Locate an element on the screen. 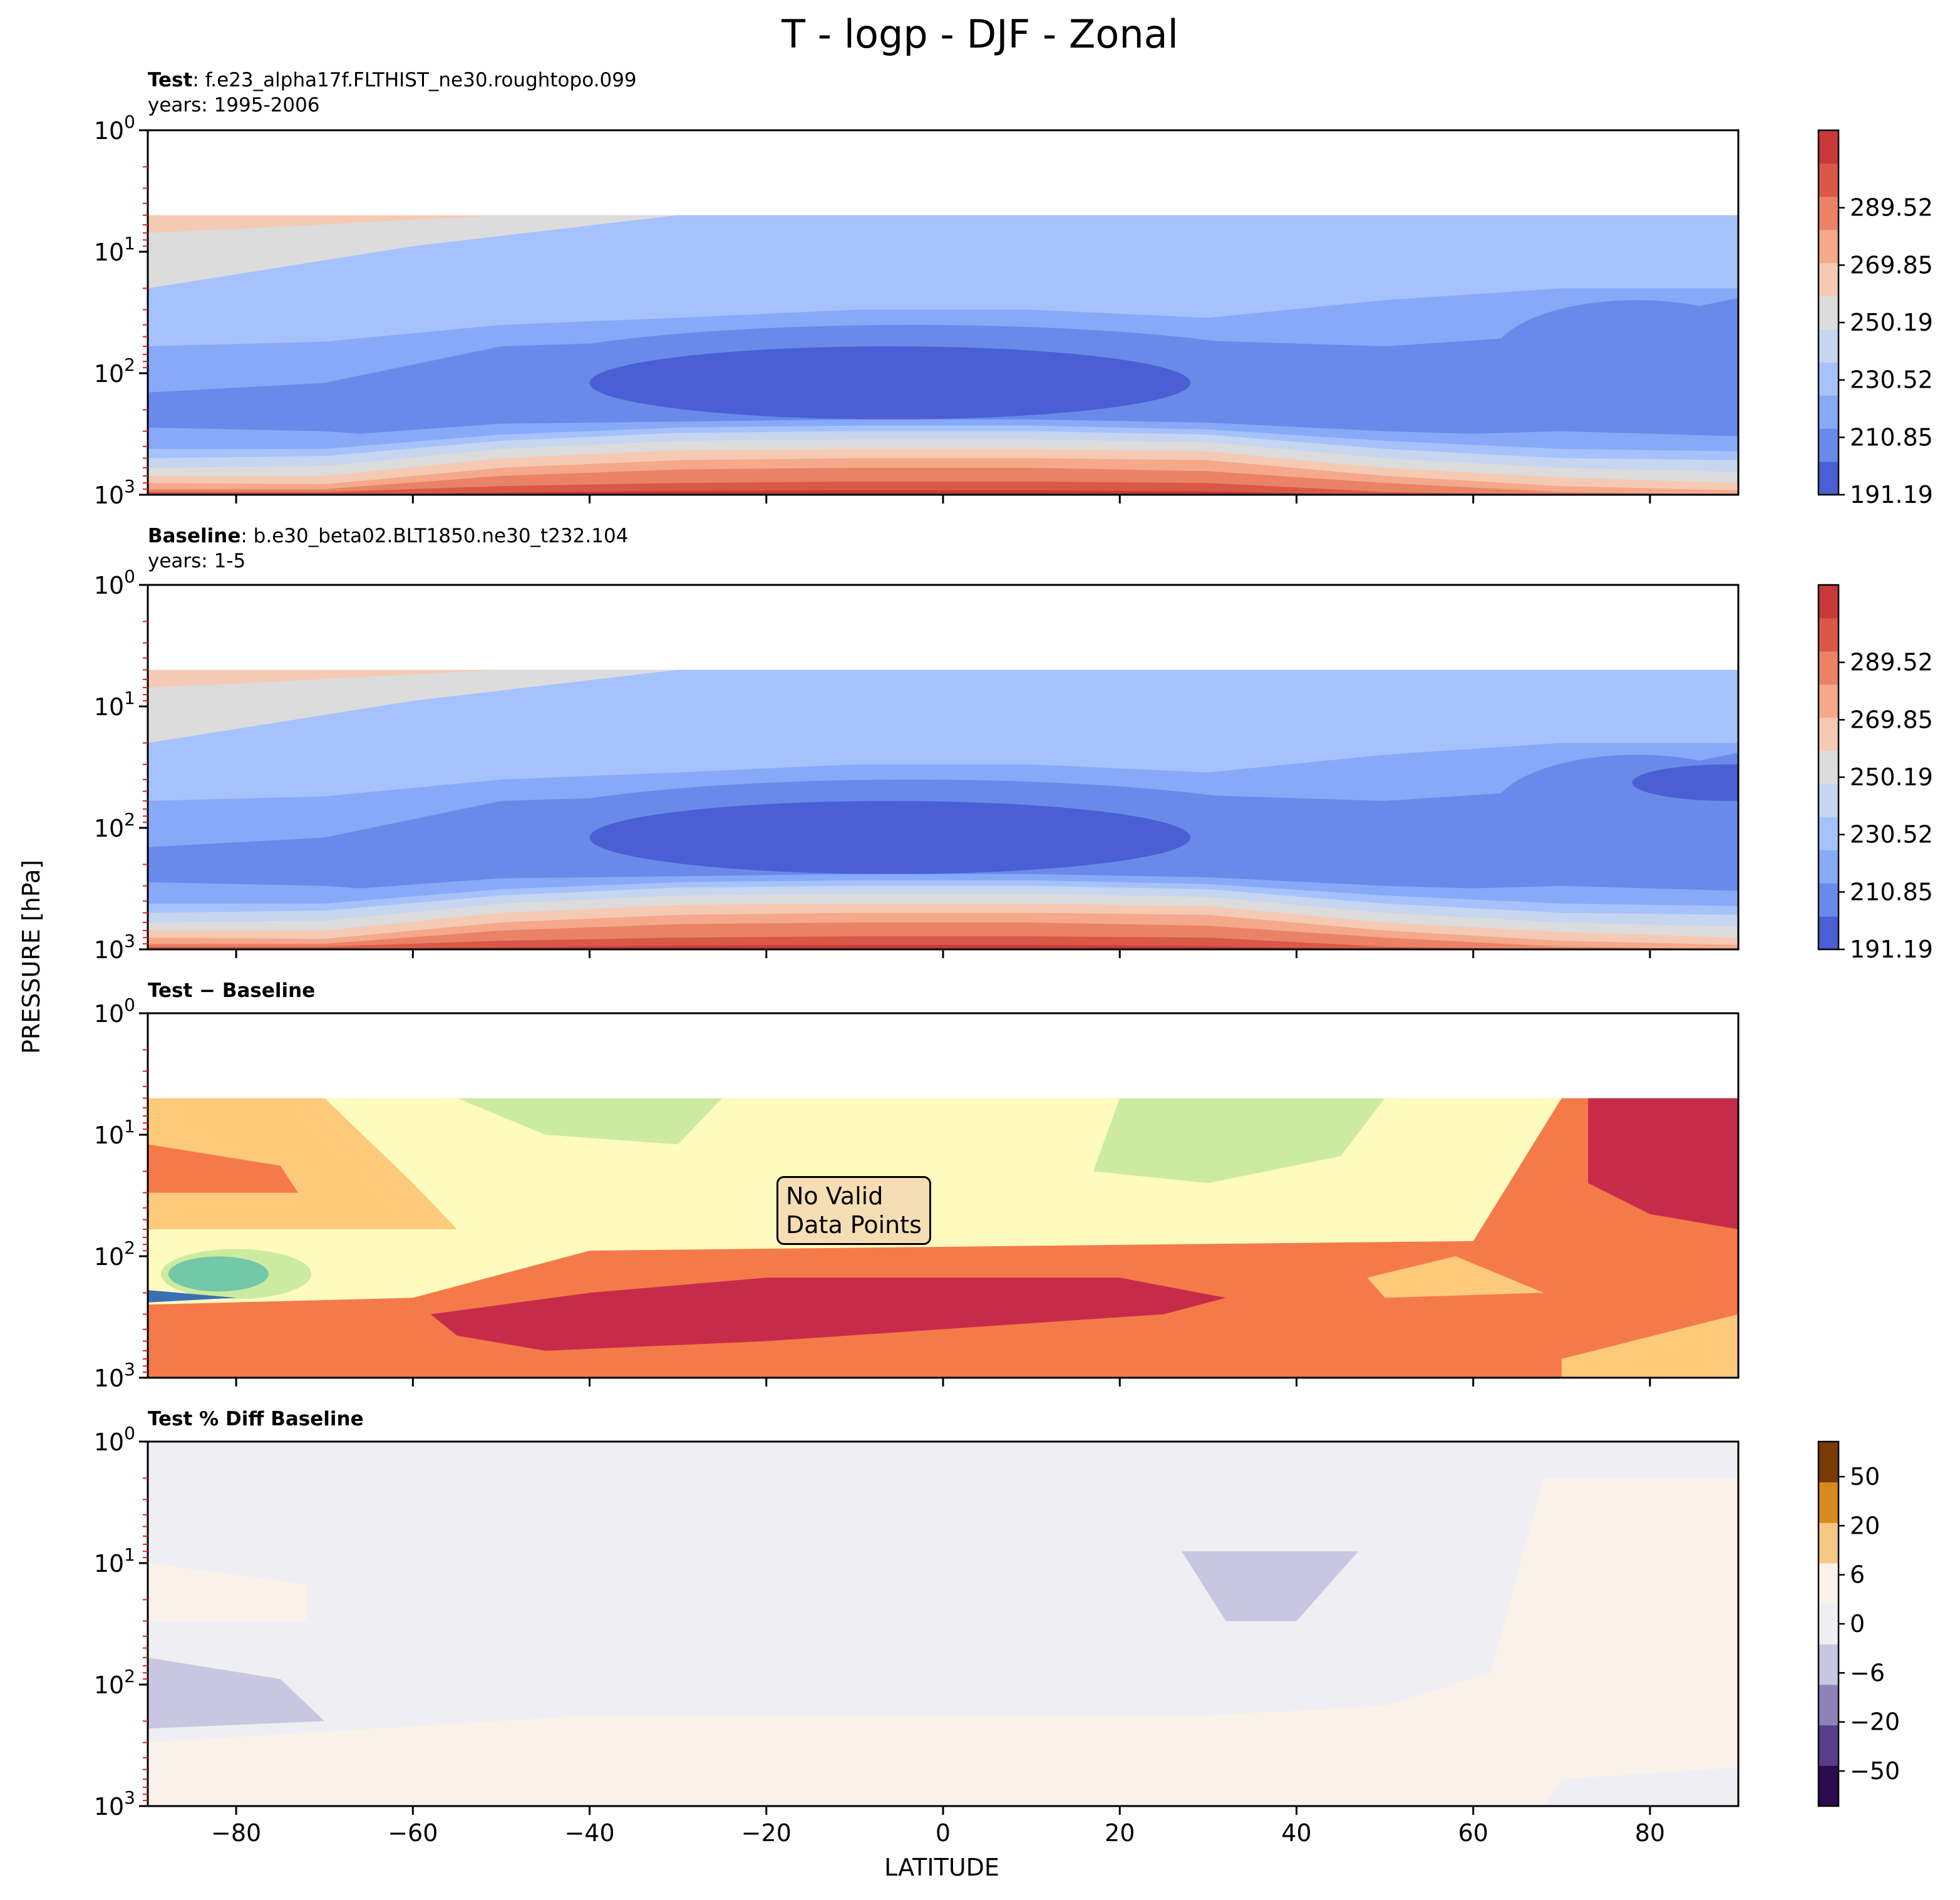  colorbar-tick-label: 289.52 is located at coordinates (1891, 662).